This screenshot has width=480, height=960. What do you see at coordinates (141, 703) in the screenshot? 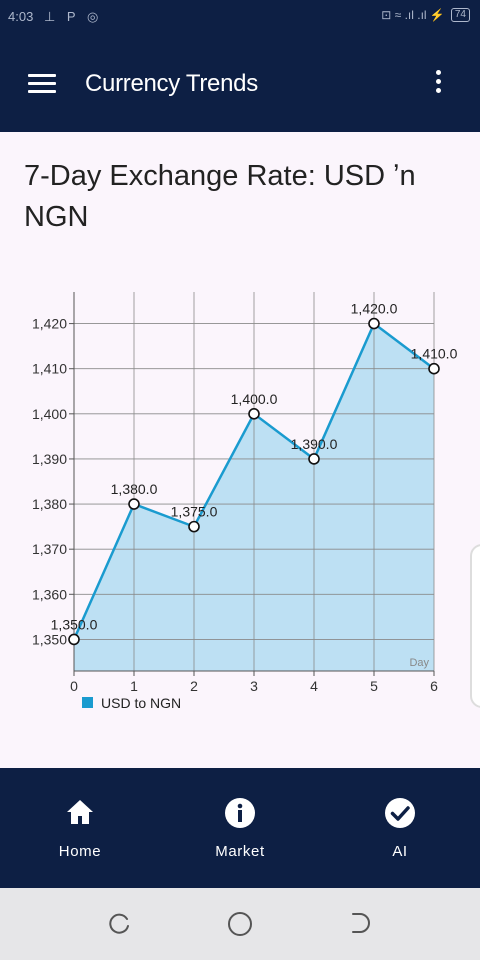
I see `legend-label: USD to NGN` at bounding box center [141, 703].